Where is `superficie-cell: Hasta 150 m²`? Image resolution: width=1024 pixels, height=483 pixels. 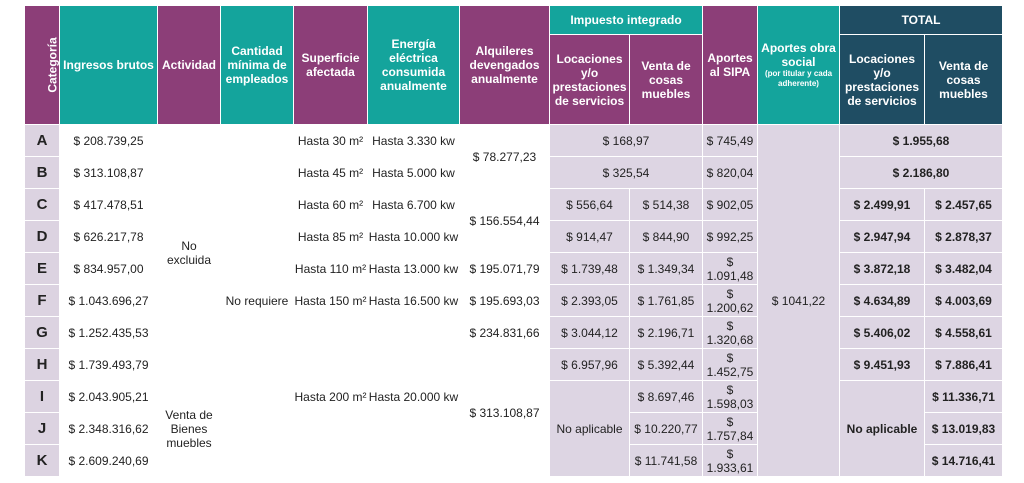
superficie-cell: Hasta 150 m² is located at coordinates (330, 300).